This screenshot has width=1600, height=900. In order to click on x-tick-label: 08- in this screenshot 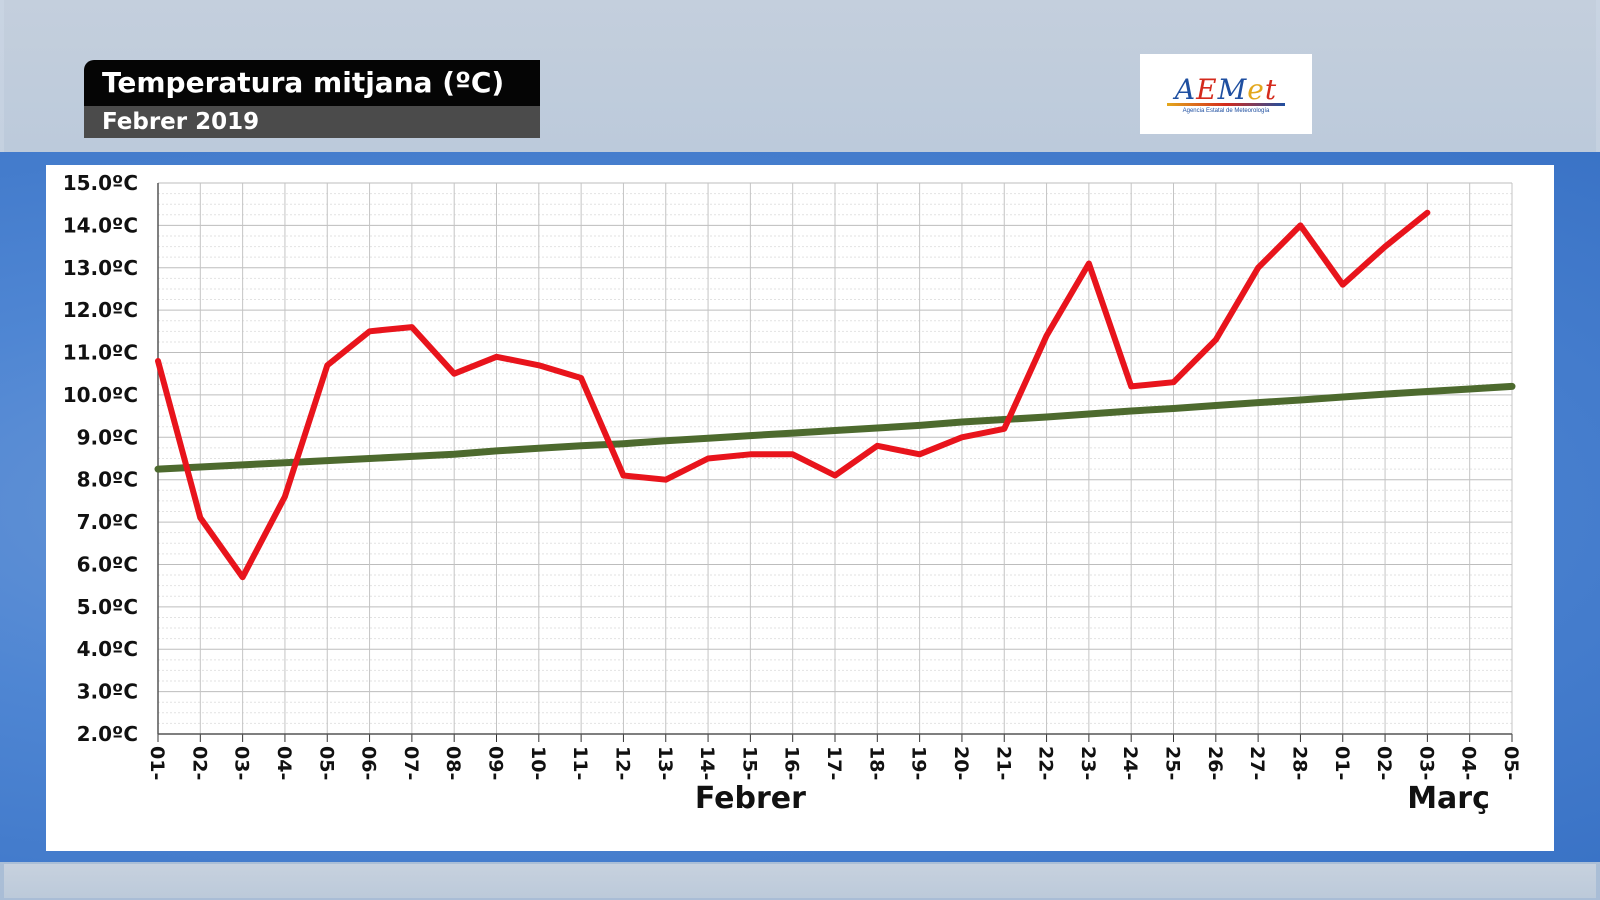, I will do `click(453, 763)`.